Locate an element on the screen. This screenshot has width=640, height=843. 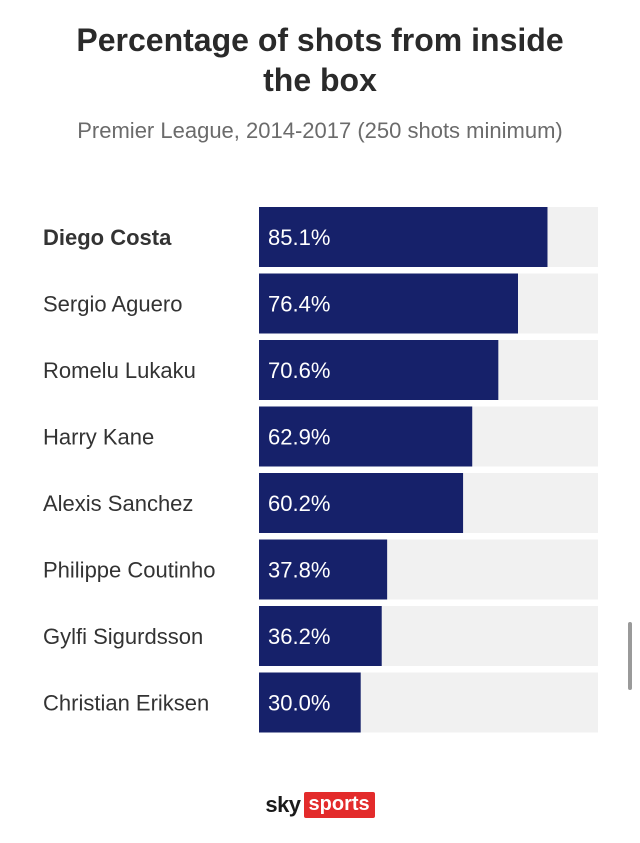
bar-row: Alexis Sanchez 60.2% is located at coordinates (320, 503).